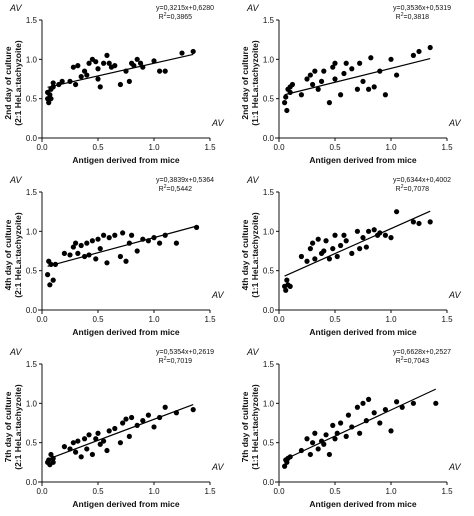 The height and width of the screenshot is (516, 474). What do you see at coordinates (245, 254) in the screenshot?
I see `y-axis-label-line1: 4th day of culture` at bounding box center [245, 254].